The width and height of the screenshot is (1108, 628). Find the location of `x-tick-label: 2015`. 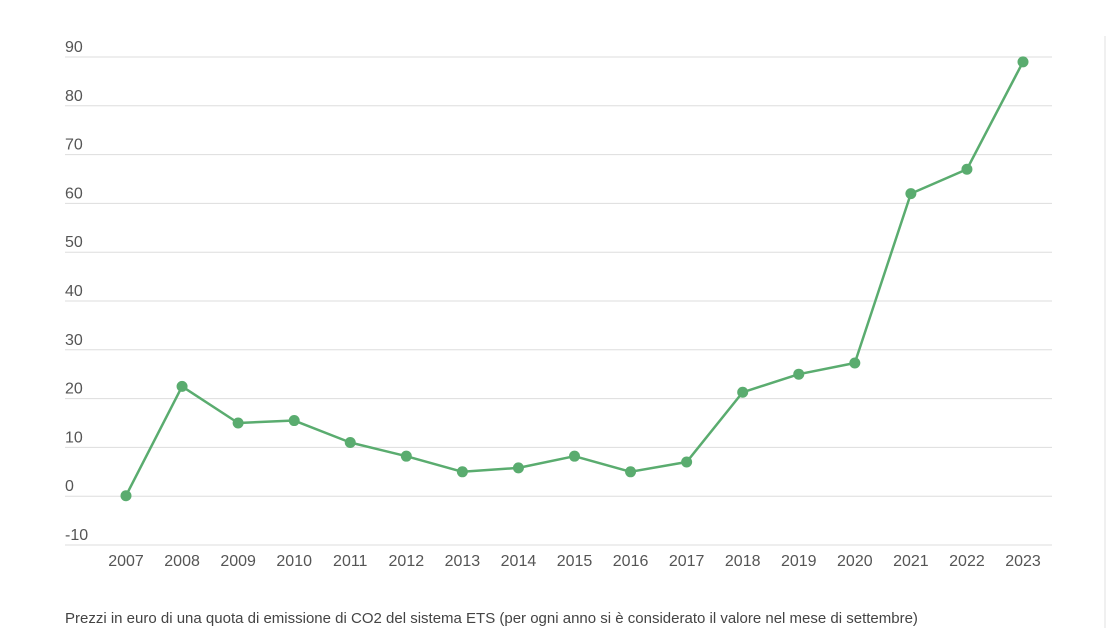

x-tick-label: 2015 is located at coordinates (575, 561).